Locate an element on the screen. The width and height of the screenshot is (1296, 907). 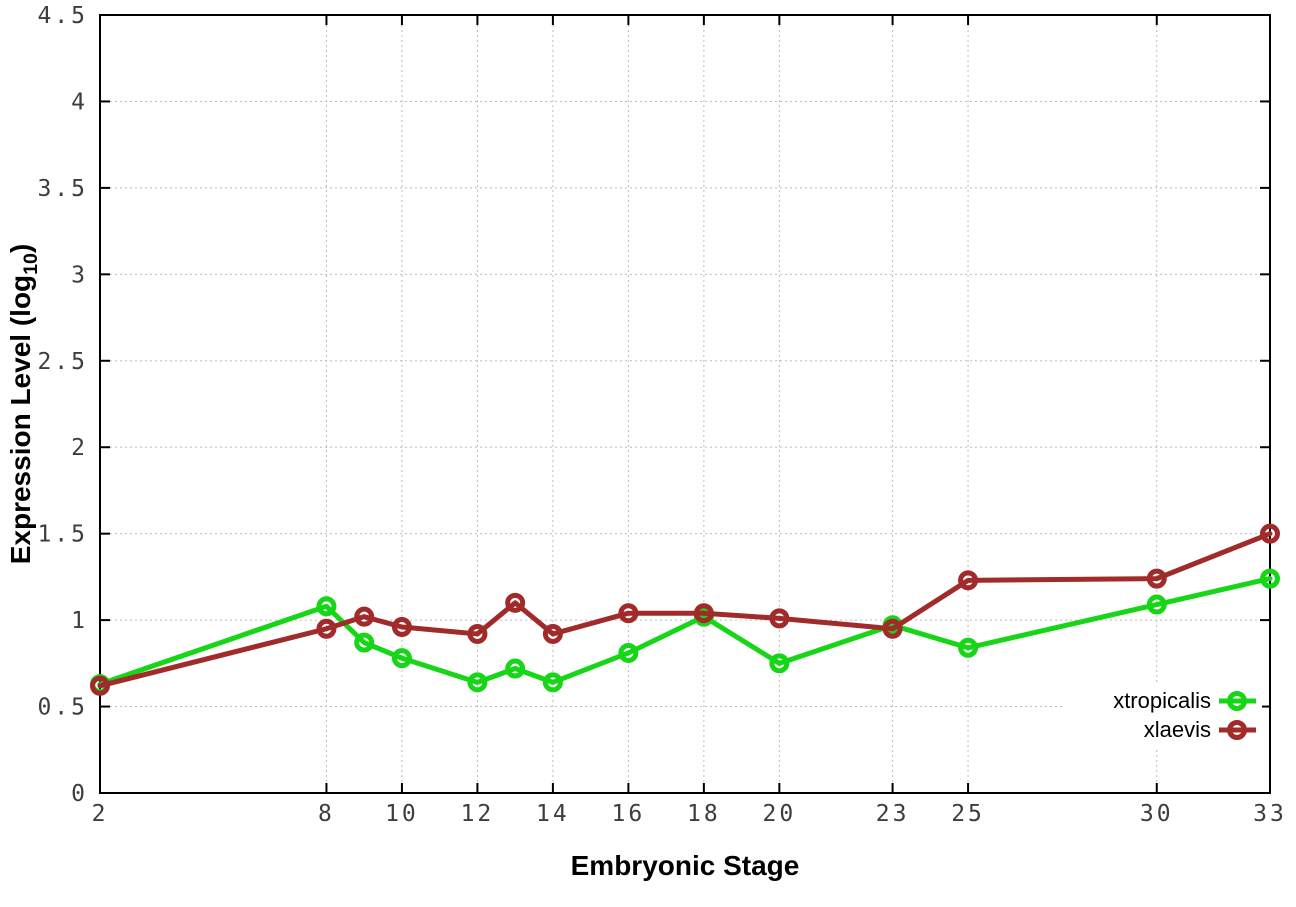
x-tick-label: 12 is located at coordinates (478, 814).